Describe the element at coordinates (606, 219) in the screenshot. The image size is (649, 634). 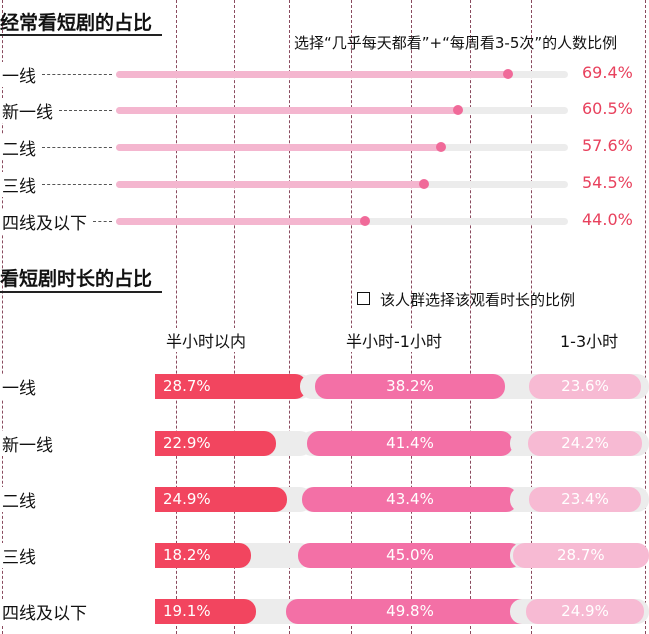
I see `value-label: 44.0%` at that location.